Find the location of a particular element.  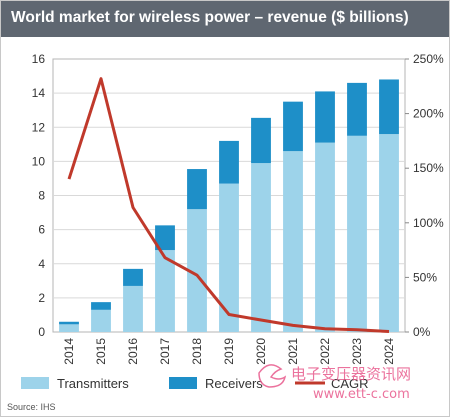

x-tick-label: 2017 is located at coordinates (165, 351).